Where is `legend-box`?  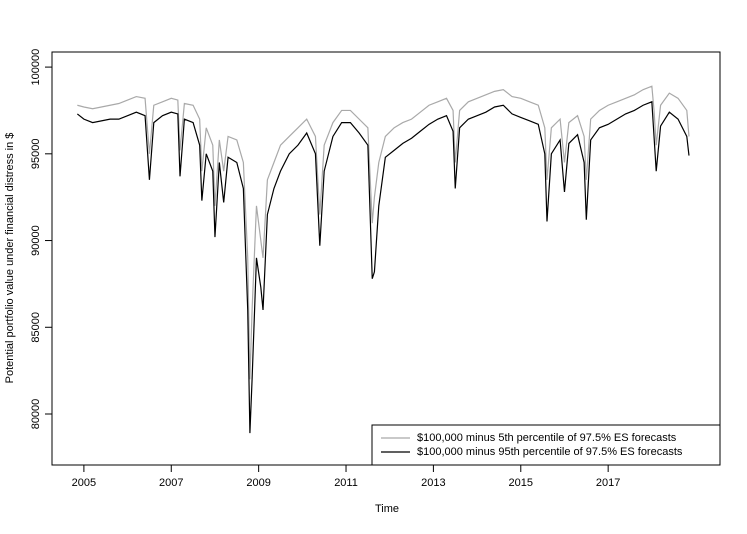 legend-box is located at coordinates (546, 445).